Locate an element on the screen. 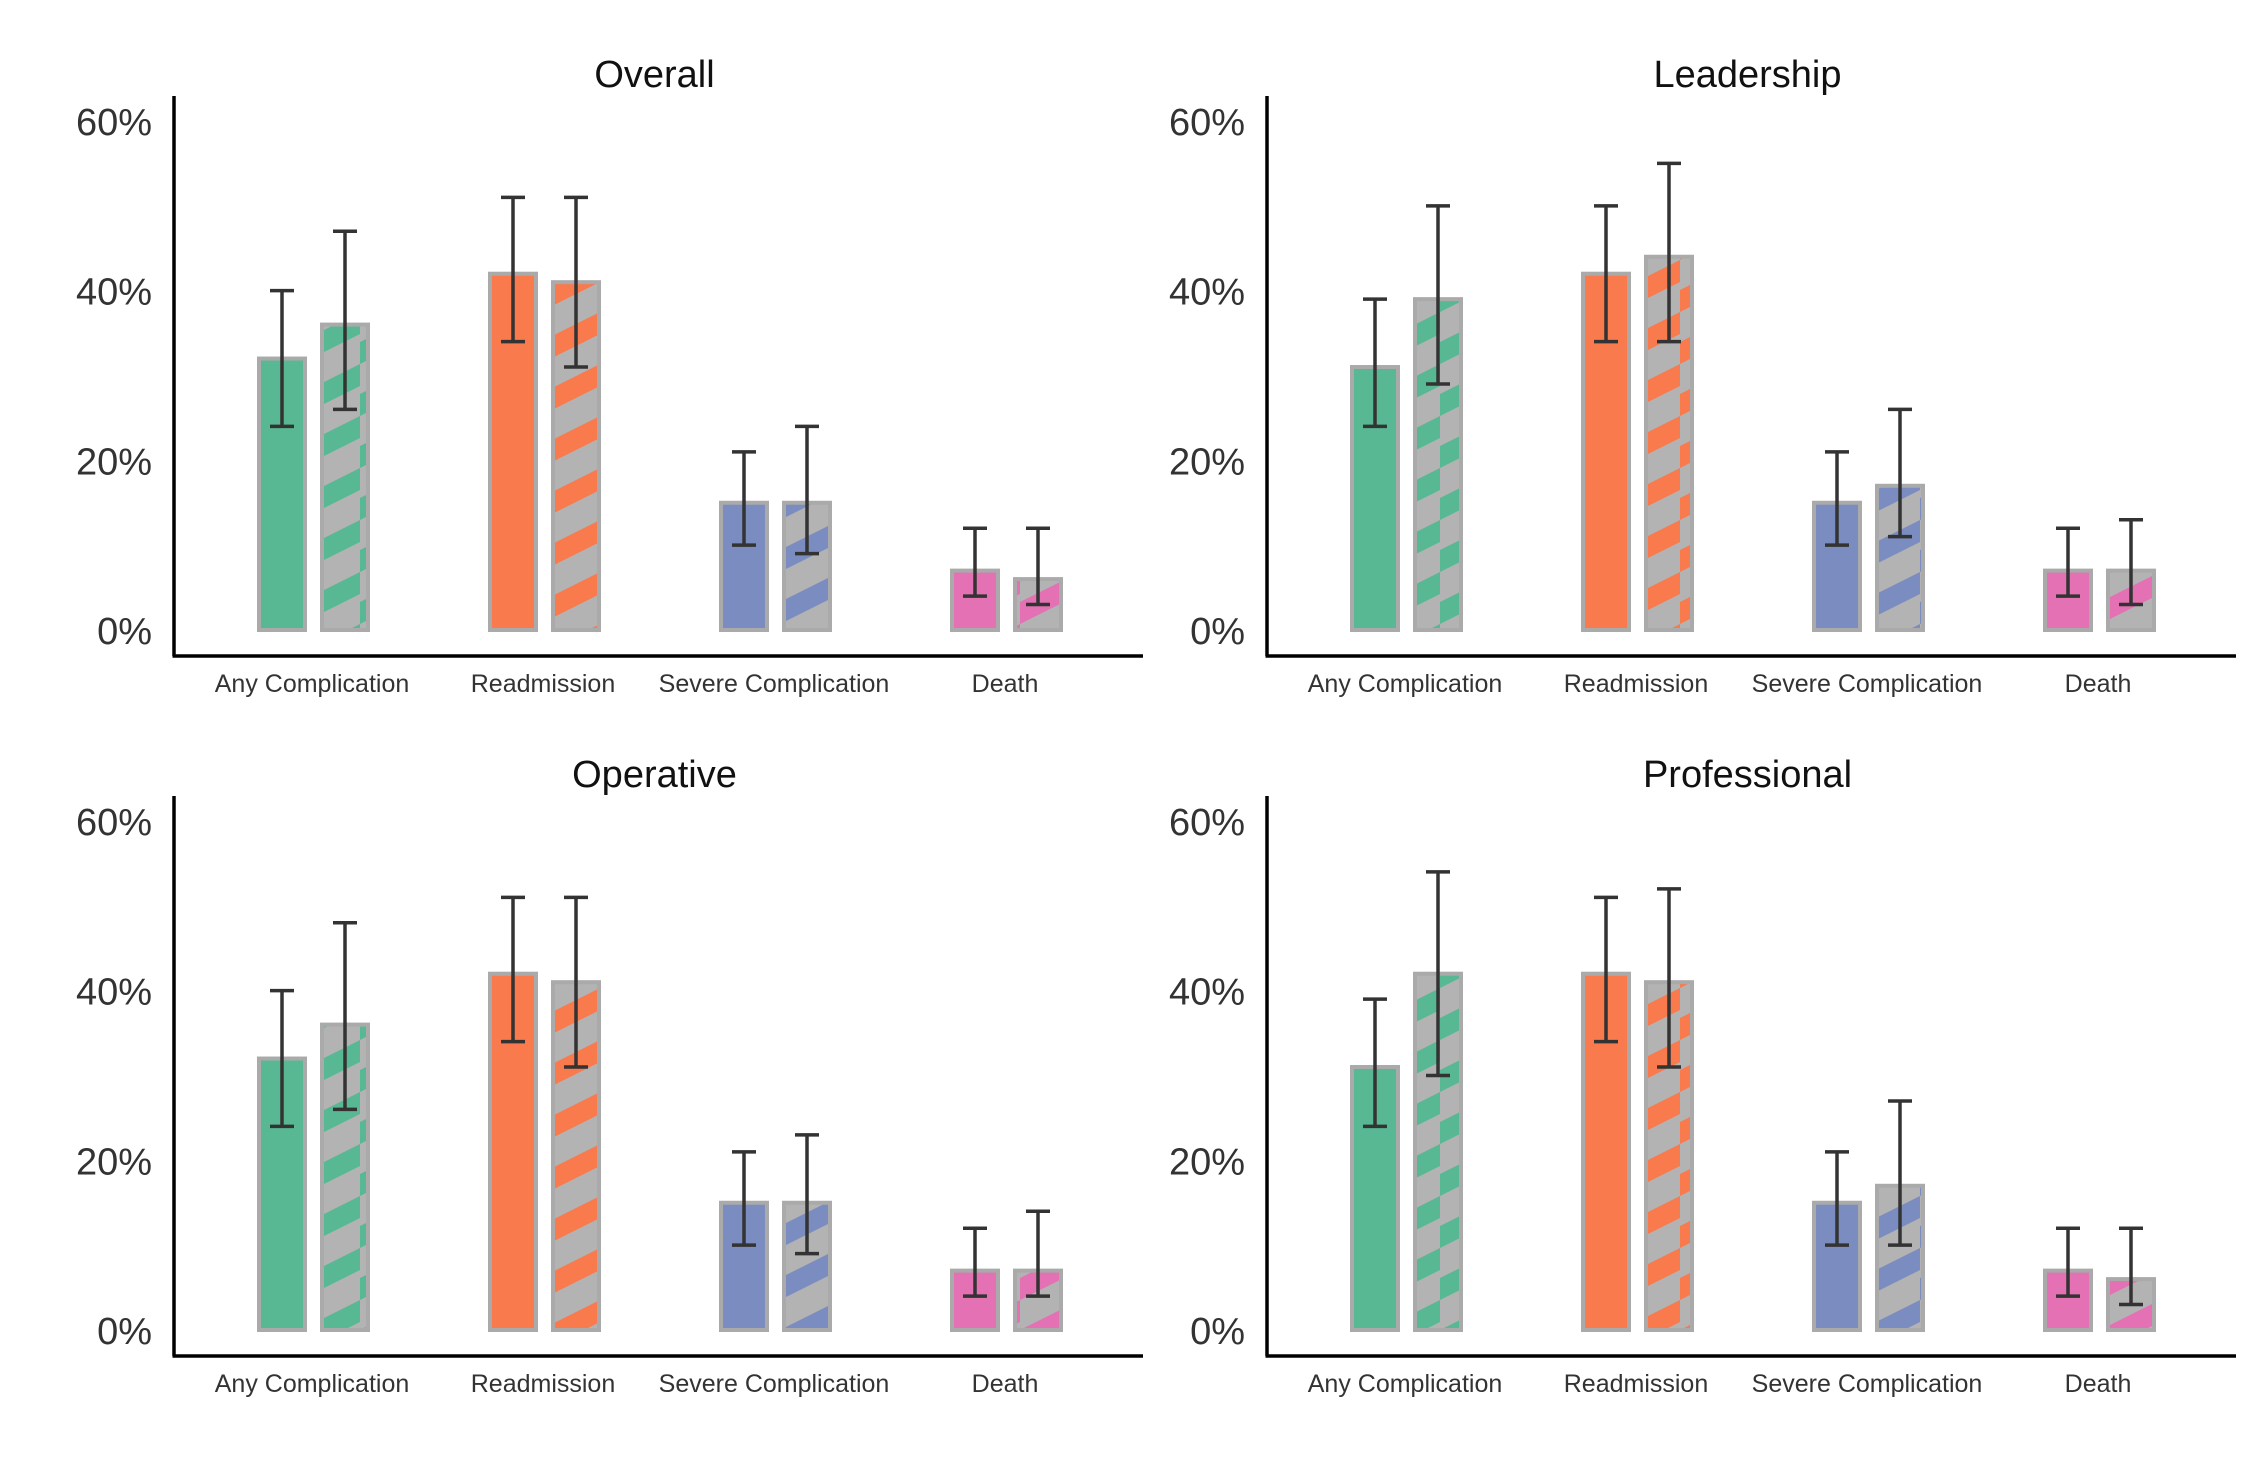 The height and width of the screenshot is (1470, 2258). panel-title: Operative is located at coordinates (654, 775).